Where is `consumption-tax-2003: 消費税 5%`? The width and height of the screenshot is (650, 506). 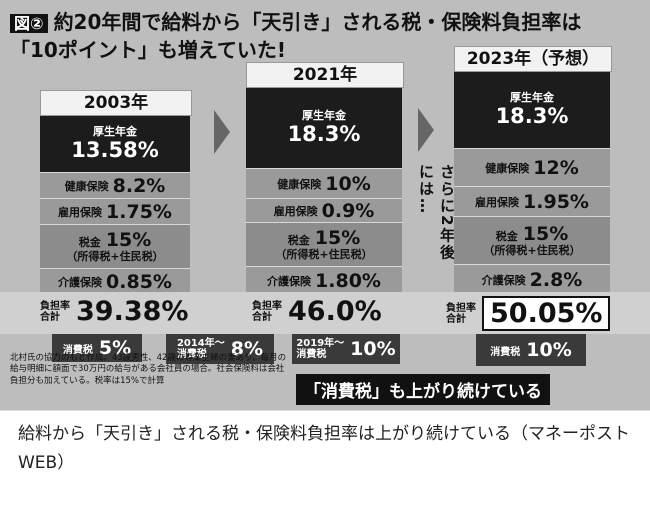 consumption-tax-2003: 消費税 5% is located at coordinates (97, 348).